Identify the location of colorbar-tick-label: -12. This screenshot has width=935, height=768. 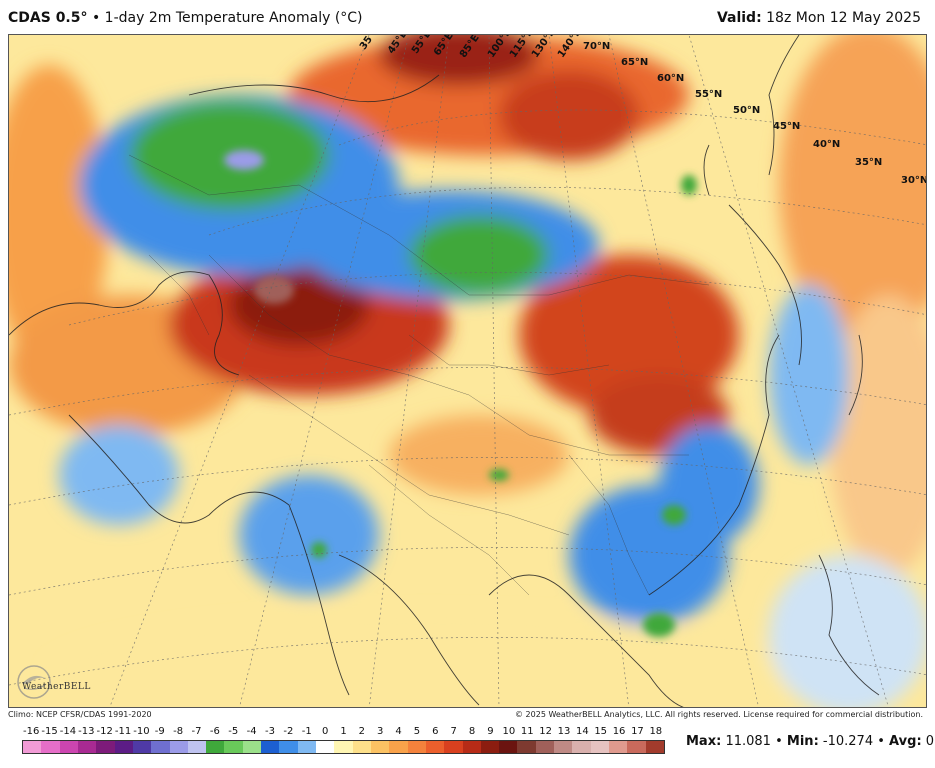
(104, 731).